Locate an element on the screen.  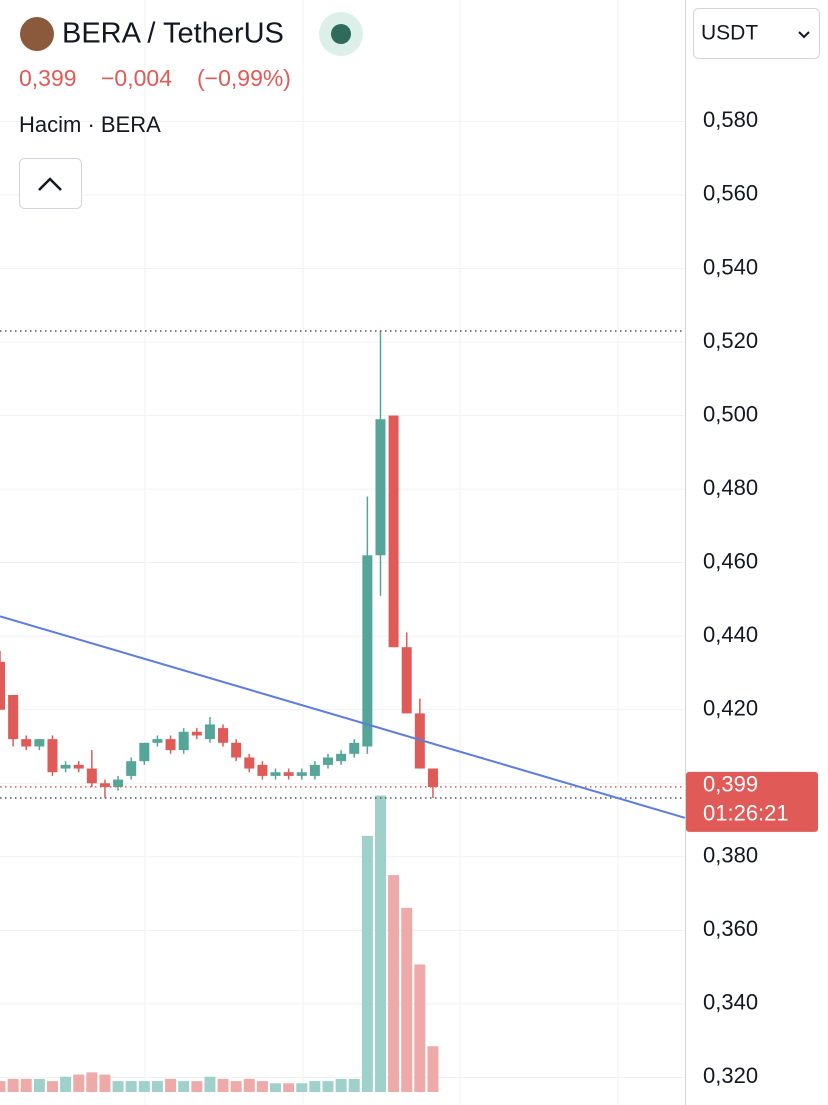
y-tick-label: 0,340 is located at coordinates (730, 1002).